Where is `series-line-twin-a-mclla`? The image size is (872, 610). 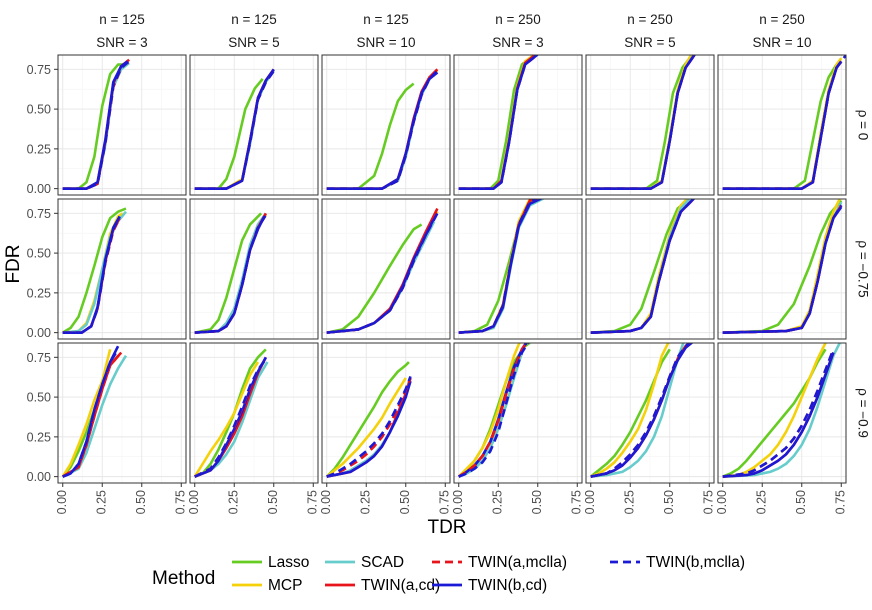 series-line-twin-a-mclla is located at coordinates (92, 414).